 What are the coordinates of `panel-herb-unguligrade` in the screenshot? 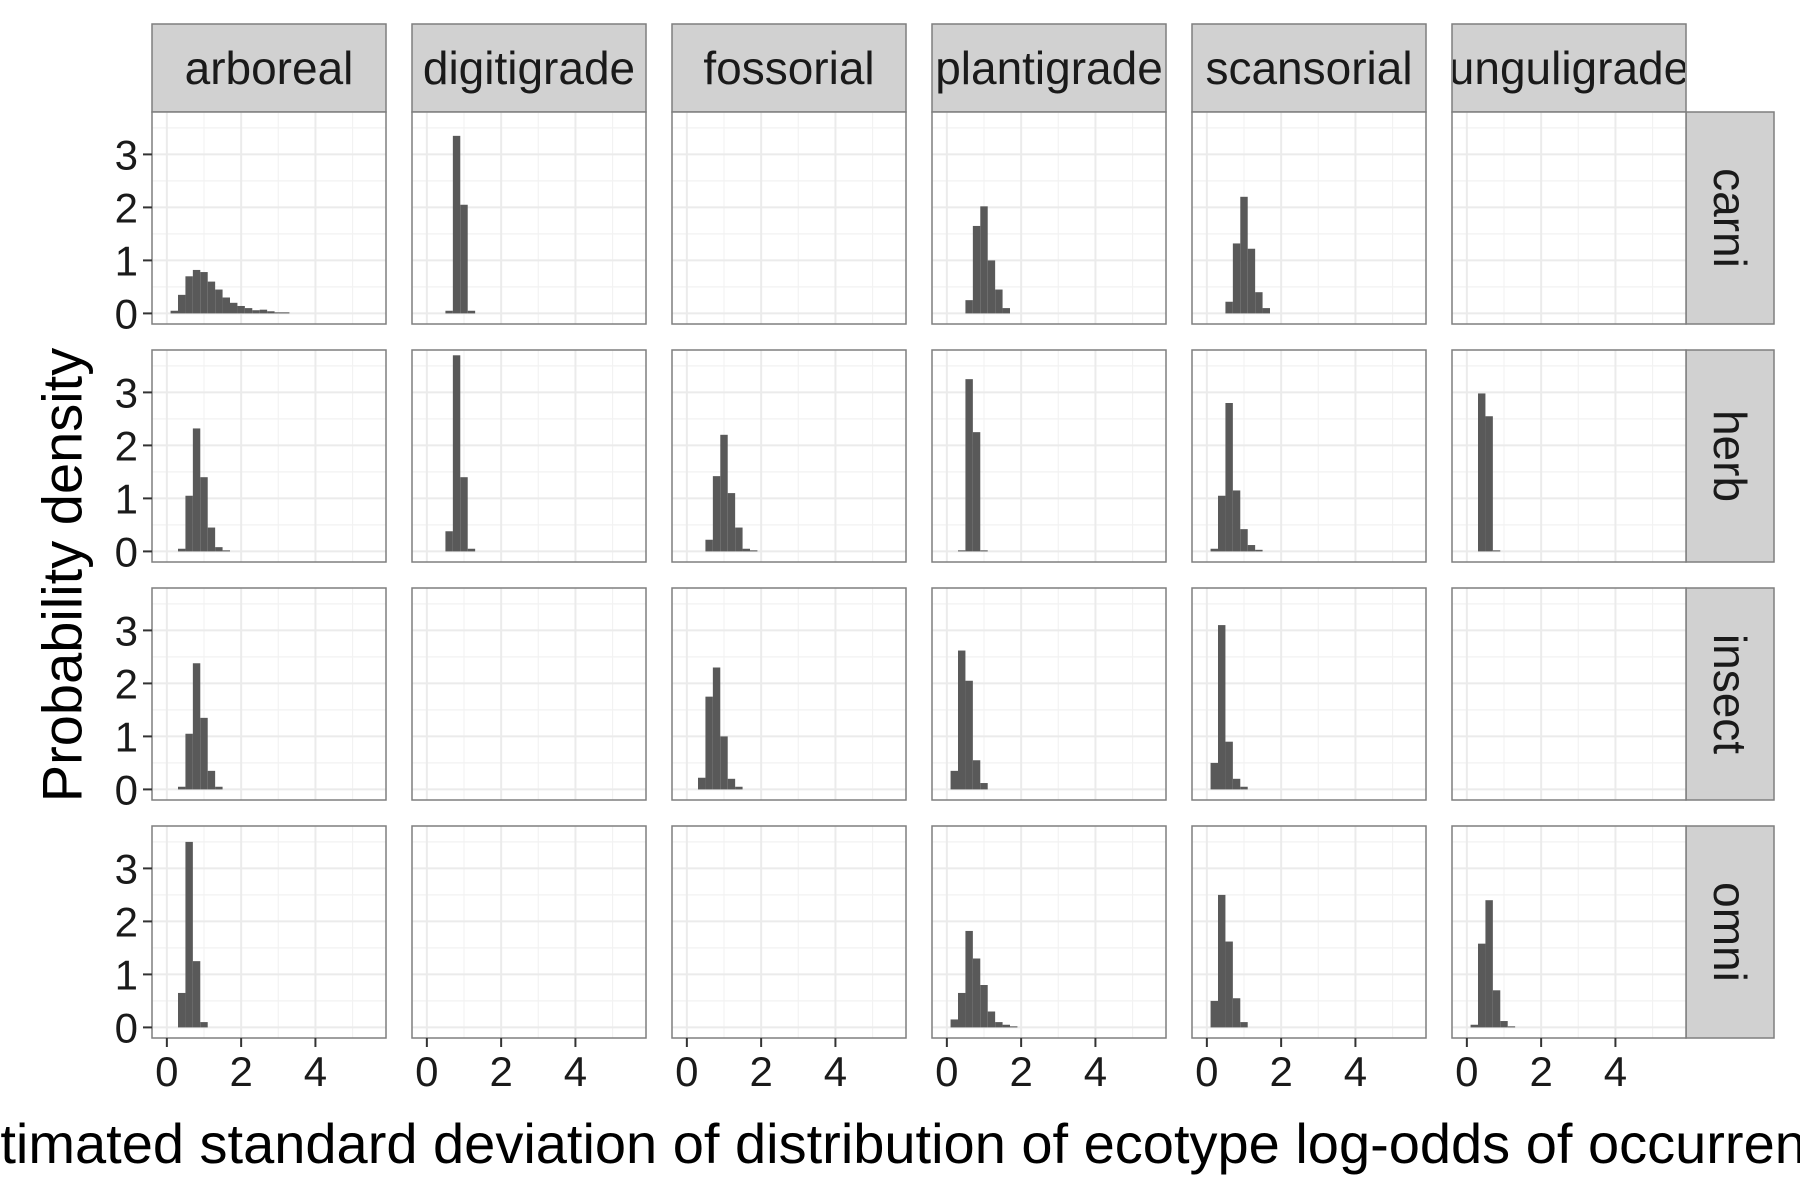 It's located at (1569, 456).